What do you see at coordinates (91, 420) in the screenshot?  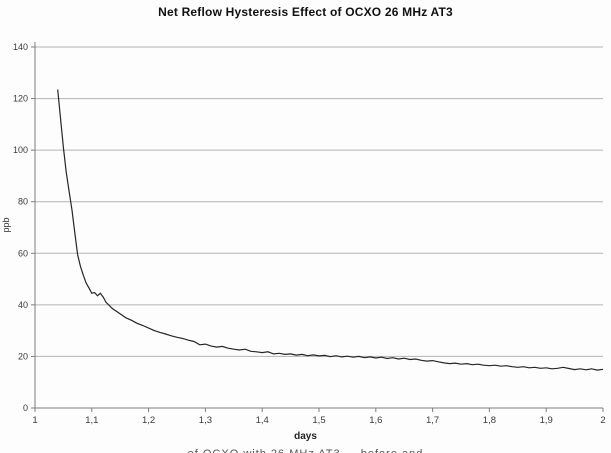 I see `svg-text: 1,1` at bounding box center [91, 420].